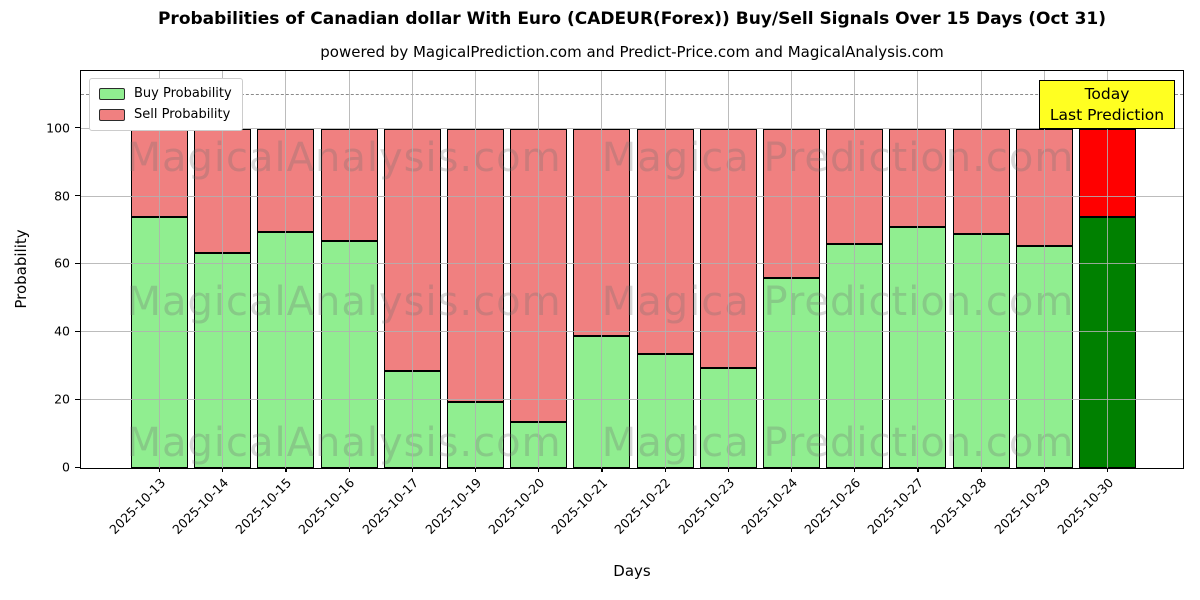 The width and height of the screenshot is (1200, 600). I want to click on x-tick-label: 2025-10-15, so click(263, 506).